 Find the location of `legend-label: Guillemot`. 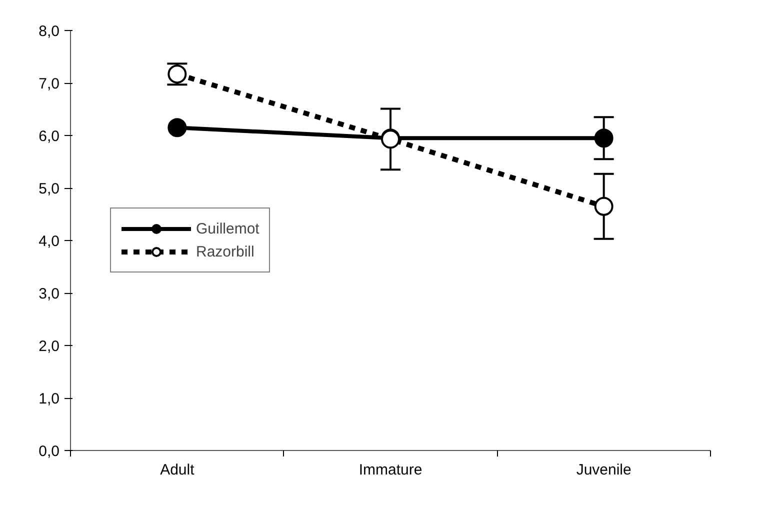

legend-label: Guillemot is located at coordinates (228, 228).